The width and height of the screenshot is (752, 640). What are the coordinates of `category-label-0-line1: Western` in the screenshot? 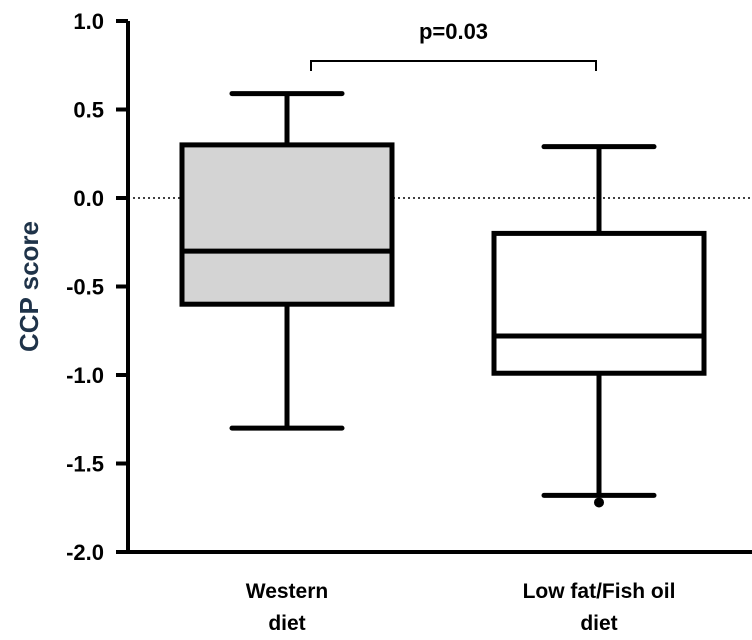 It's located at (287, 591).